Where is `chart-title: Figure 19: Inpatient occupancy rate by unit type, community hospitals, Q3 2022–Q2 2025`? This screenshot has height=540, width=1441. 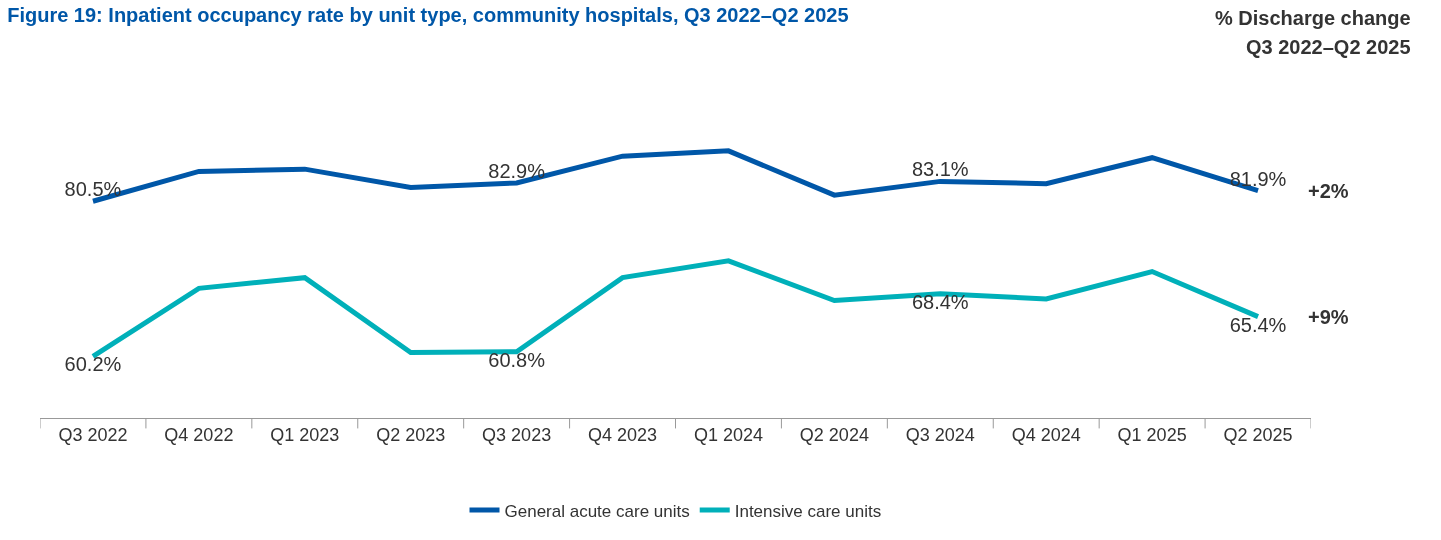
chart-title: Figure 19: Inpatient occupancy rate by unit type, community hospitals, Q3 2022–Q2 2025 is located at coordinates (428, 15).